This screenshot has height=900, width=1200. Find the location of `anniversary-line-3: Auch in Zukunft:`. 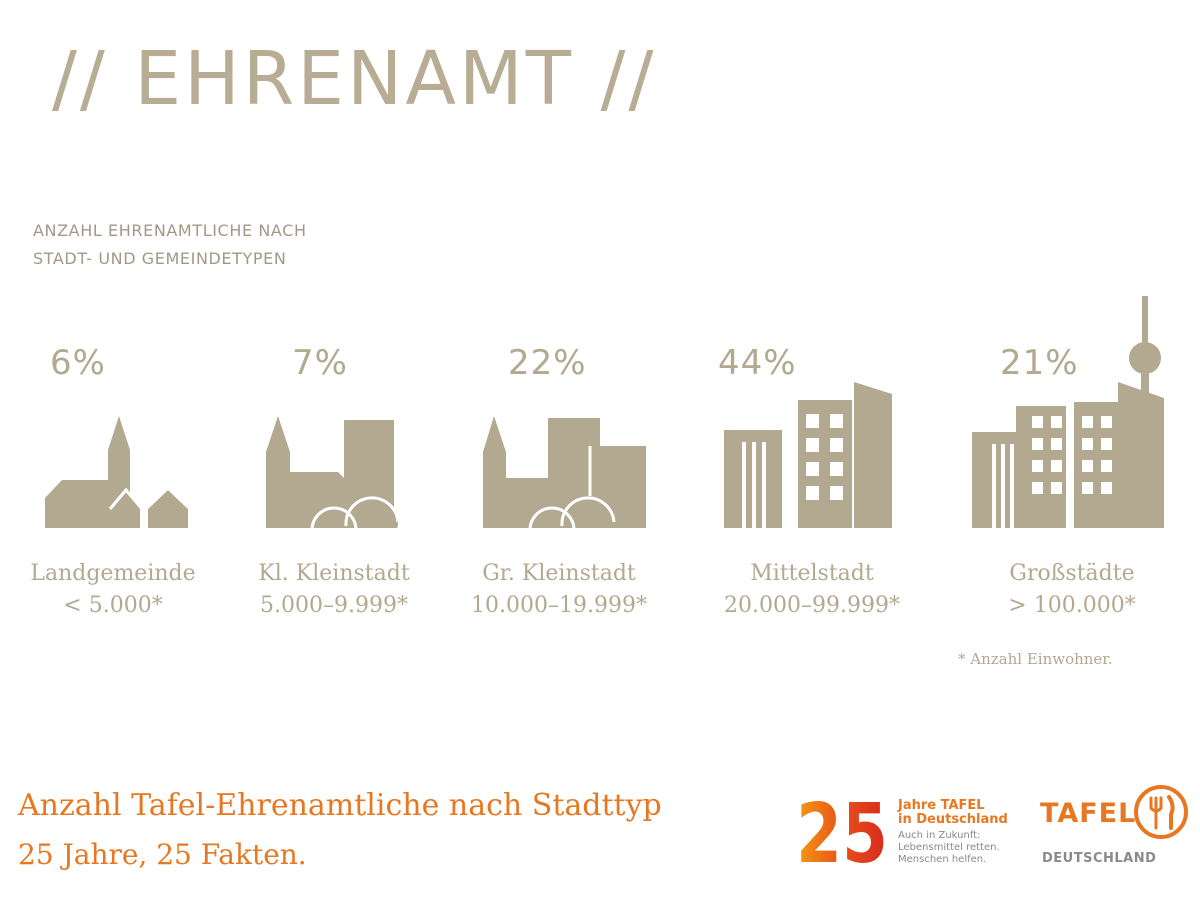

anniversary-line-3: Auch in Zukunft: is located at coordinates (939, 835).